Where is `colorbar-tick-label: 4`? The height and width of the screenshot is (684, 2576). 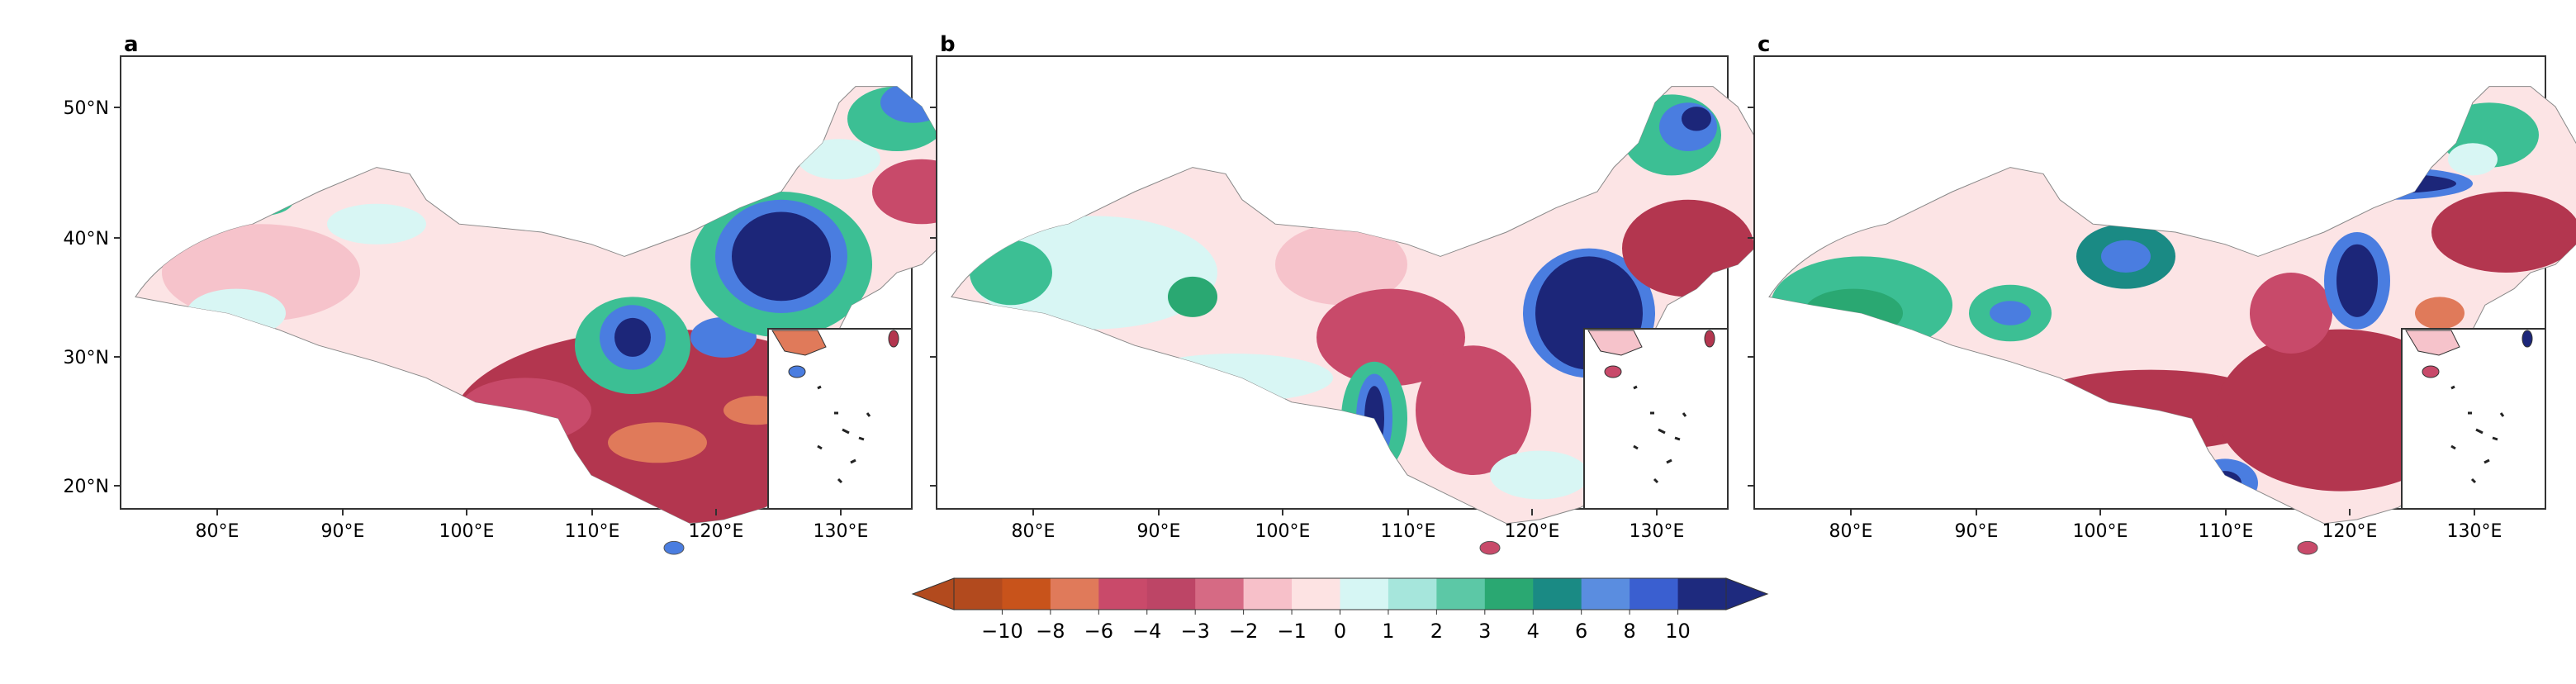 colorbar-tick-label: 4 is located at coordinates (1533, 631).